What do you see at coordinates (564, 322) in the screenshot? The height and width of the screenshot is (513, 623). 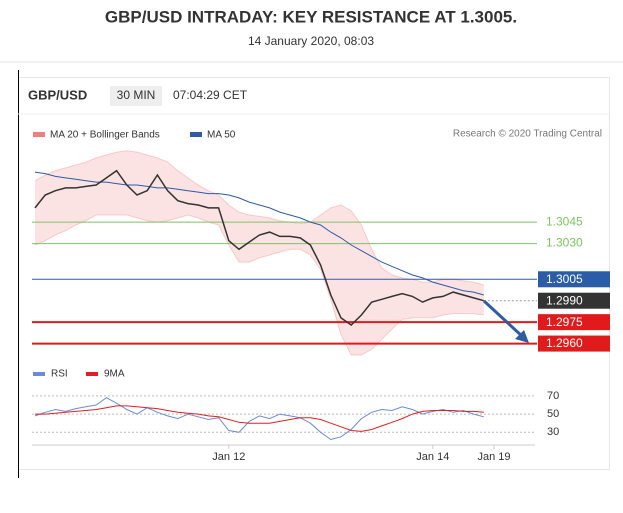 I see `level-label: 1.2975` at bounding box center [564, 322].